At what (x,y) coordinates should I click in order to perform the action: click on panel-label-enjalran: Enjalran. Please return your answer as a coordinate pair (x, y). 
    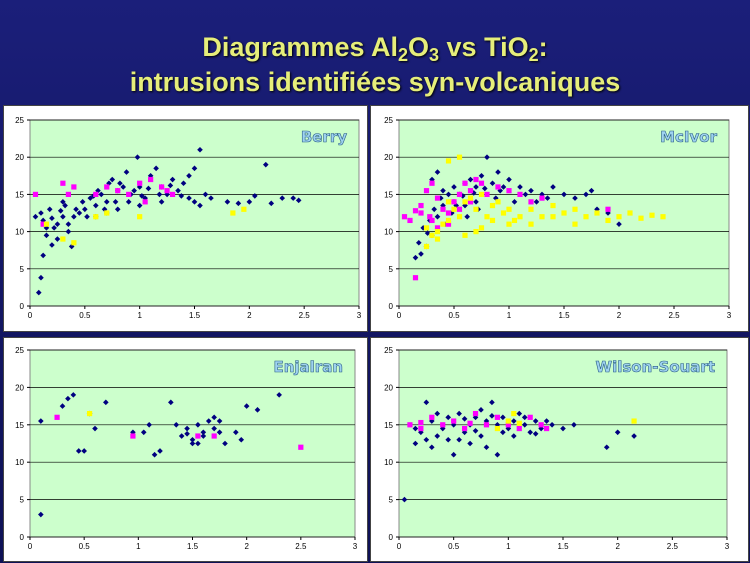
    Looking at the image, I should click on (308, 367).